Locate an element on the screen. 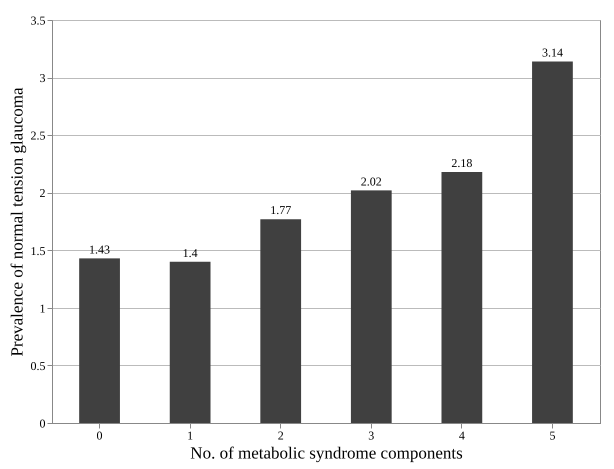  data-label: 2.18 is located at coordinates (461, 163).